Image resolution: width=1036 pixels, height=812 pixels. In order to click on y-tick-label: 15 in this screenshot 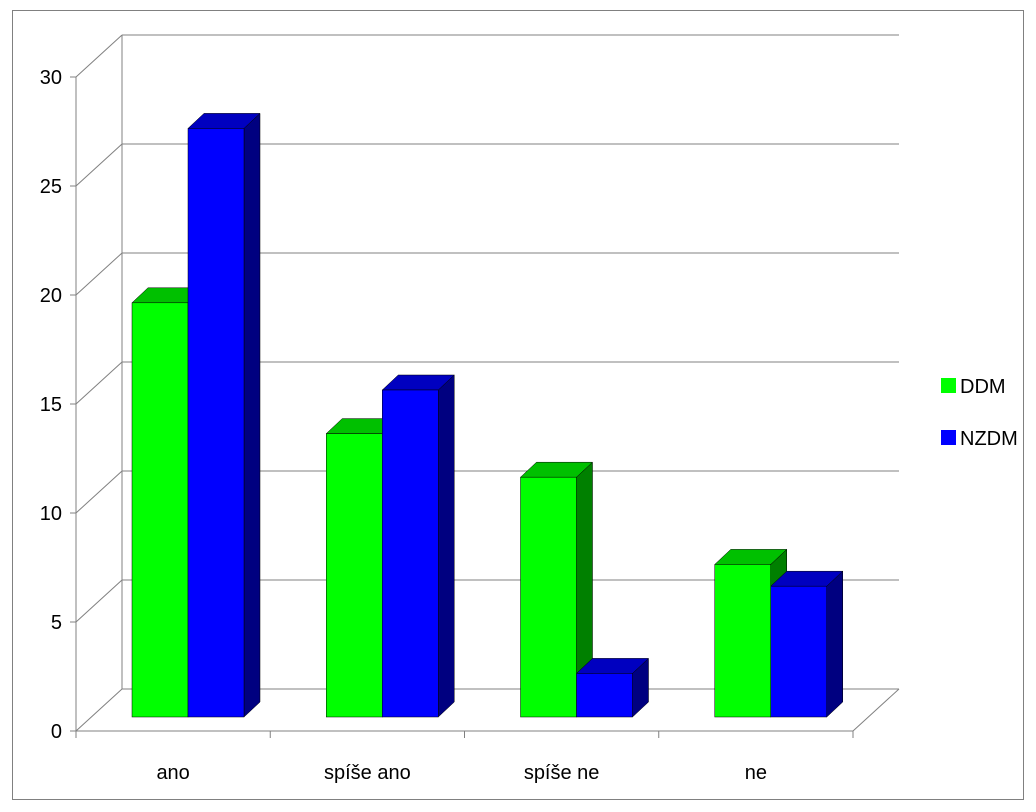, I will do `click(51, 405)`.